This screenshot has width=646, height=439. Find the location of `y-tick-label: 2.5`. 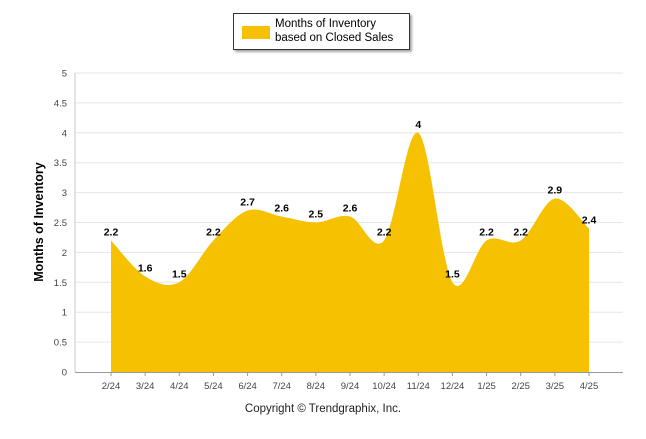

y-tick-label: 2.5 is located at coordinates (60, 223).